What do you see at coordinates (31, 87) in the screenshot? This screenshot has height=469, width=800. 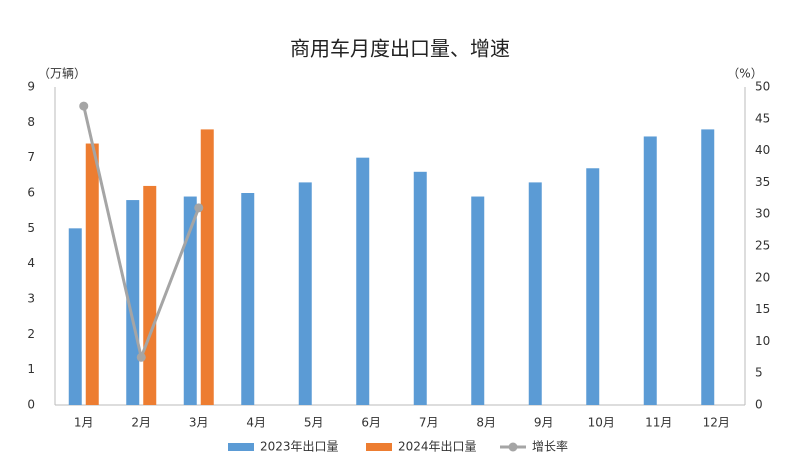 I see `y-tick-label: 9` at bounding box center [31, 87].